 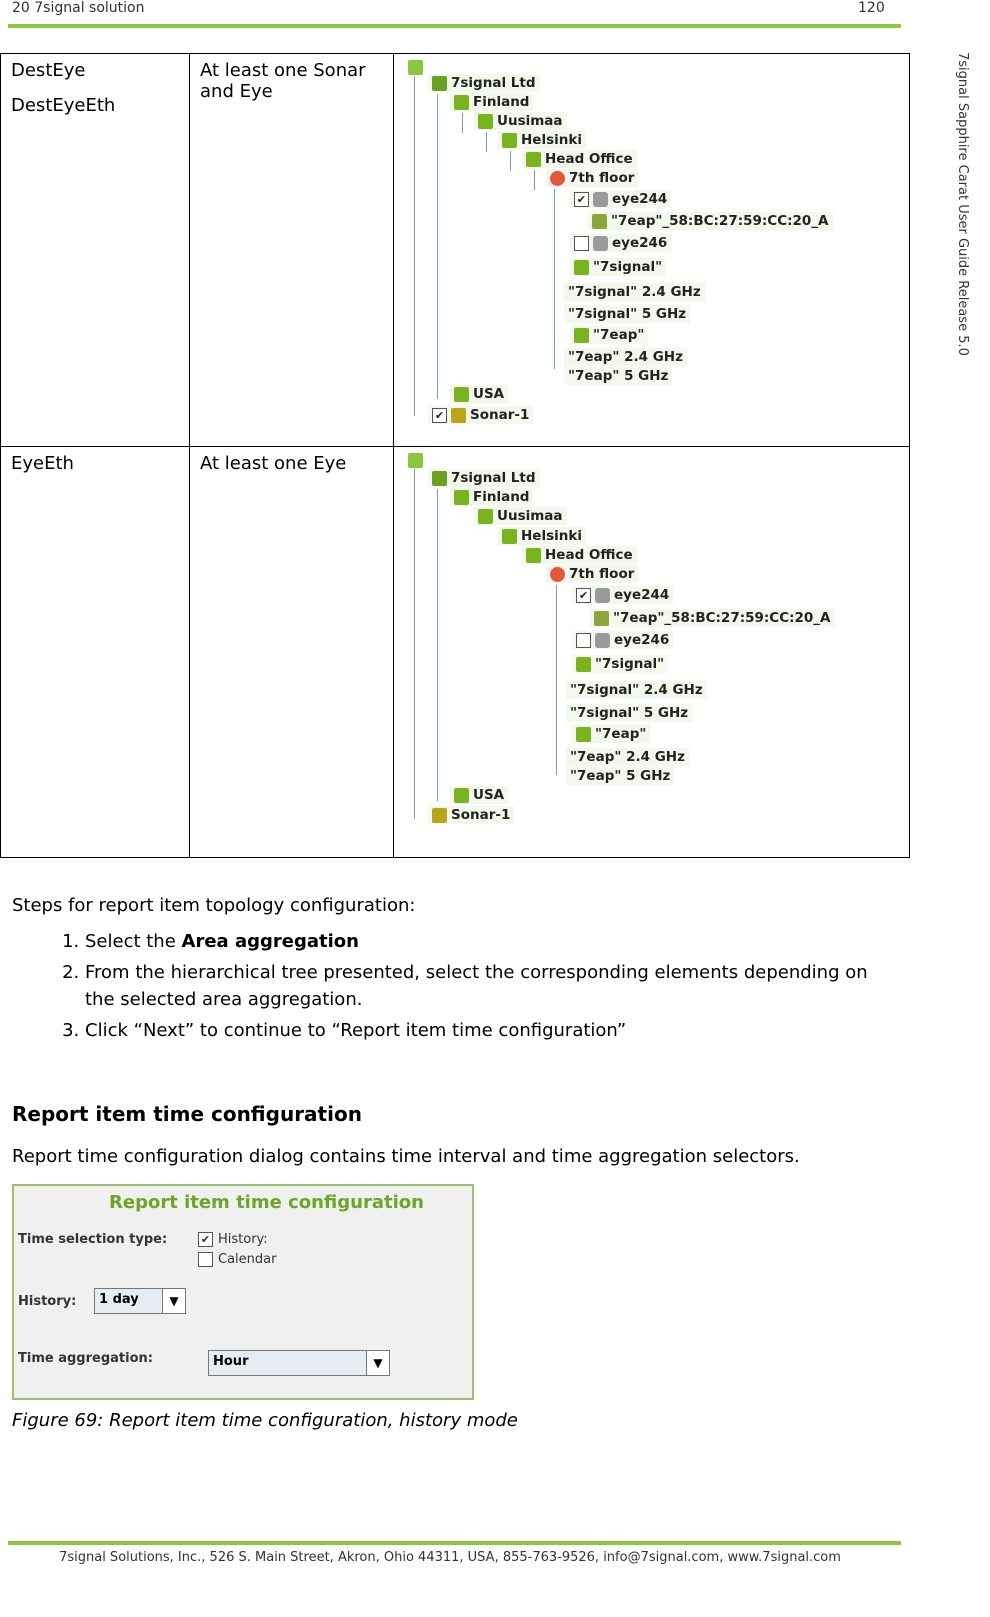 I want to click on dialog-title: Report item time configuration, so click(x=266, y=1202).